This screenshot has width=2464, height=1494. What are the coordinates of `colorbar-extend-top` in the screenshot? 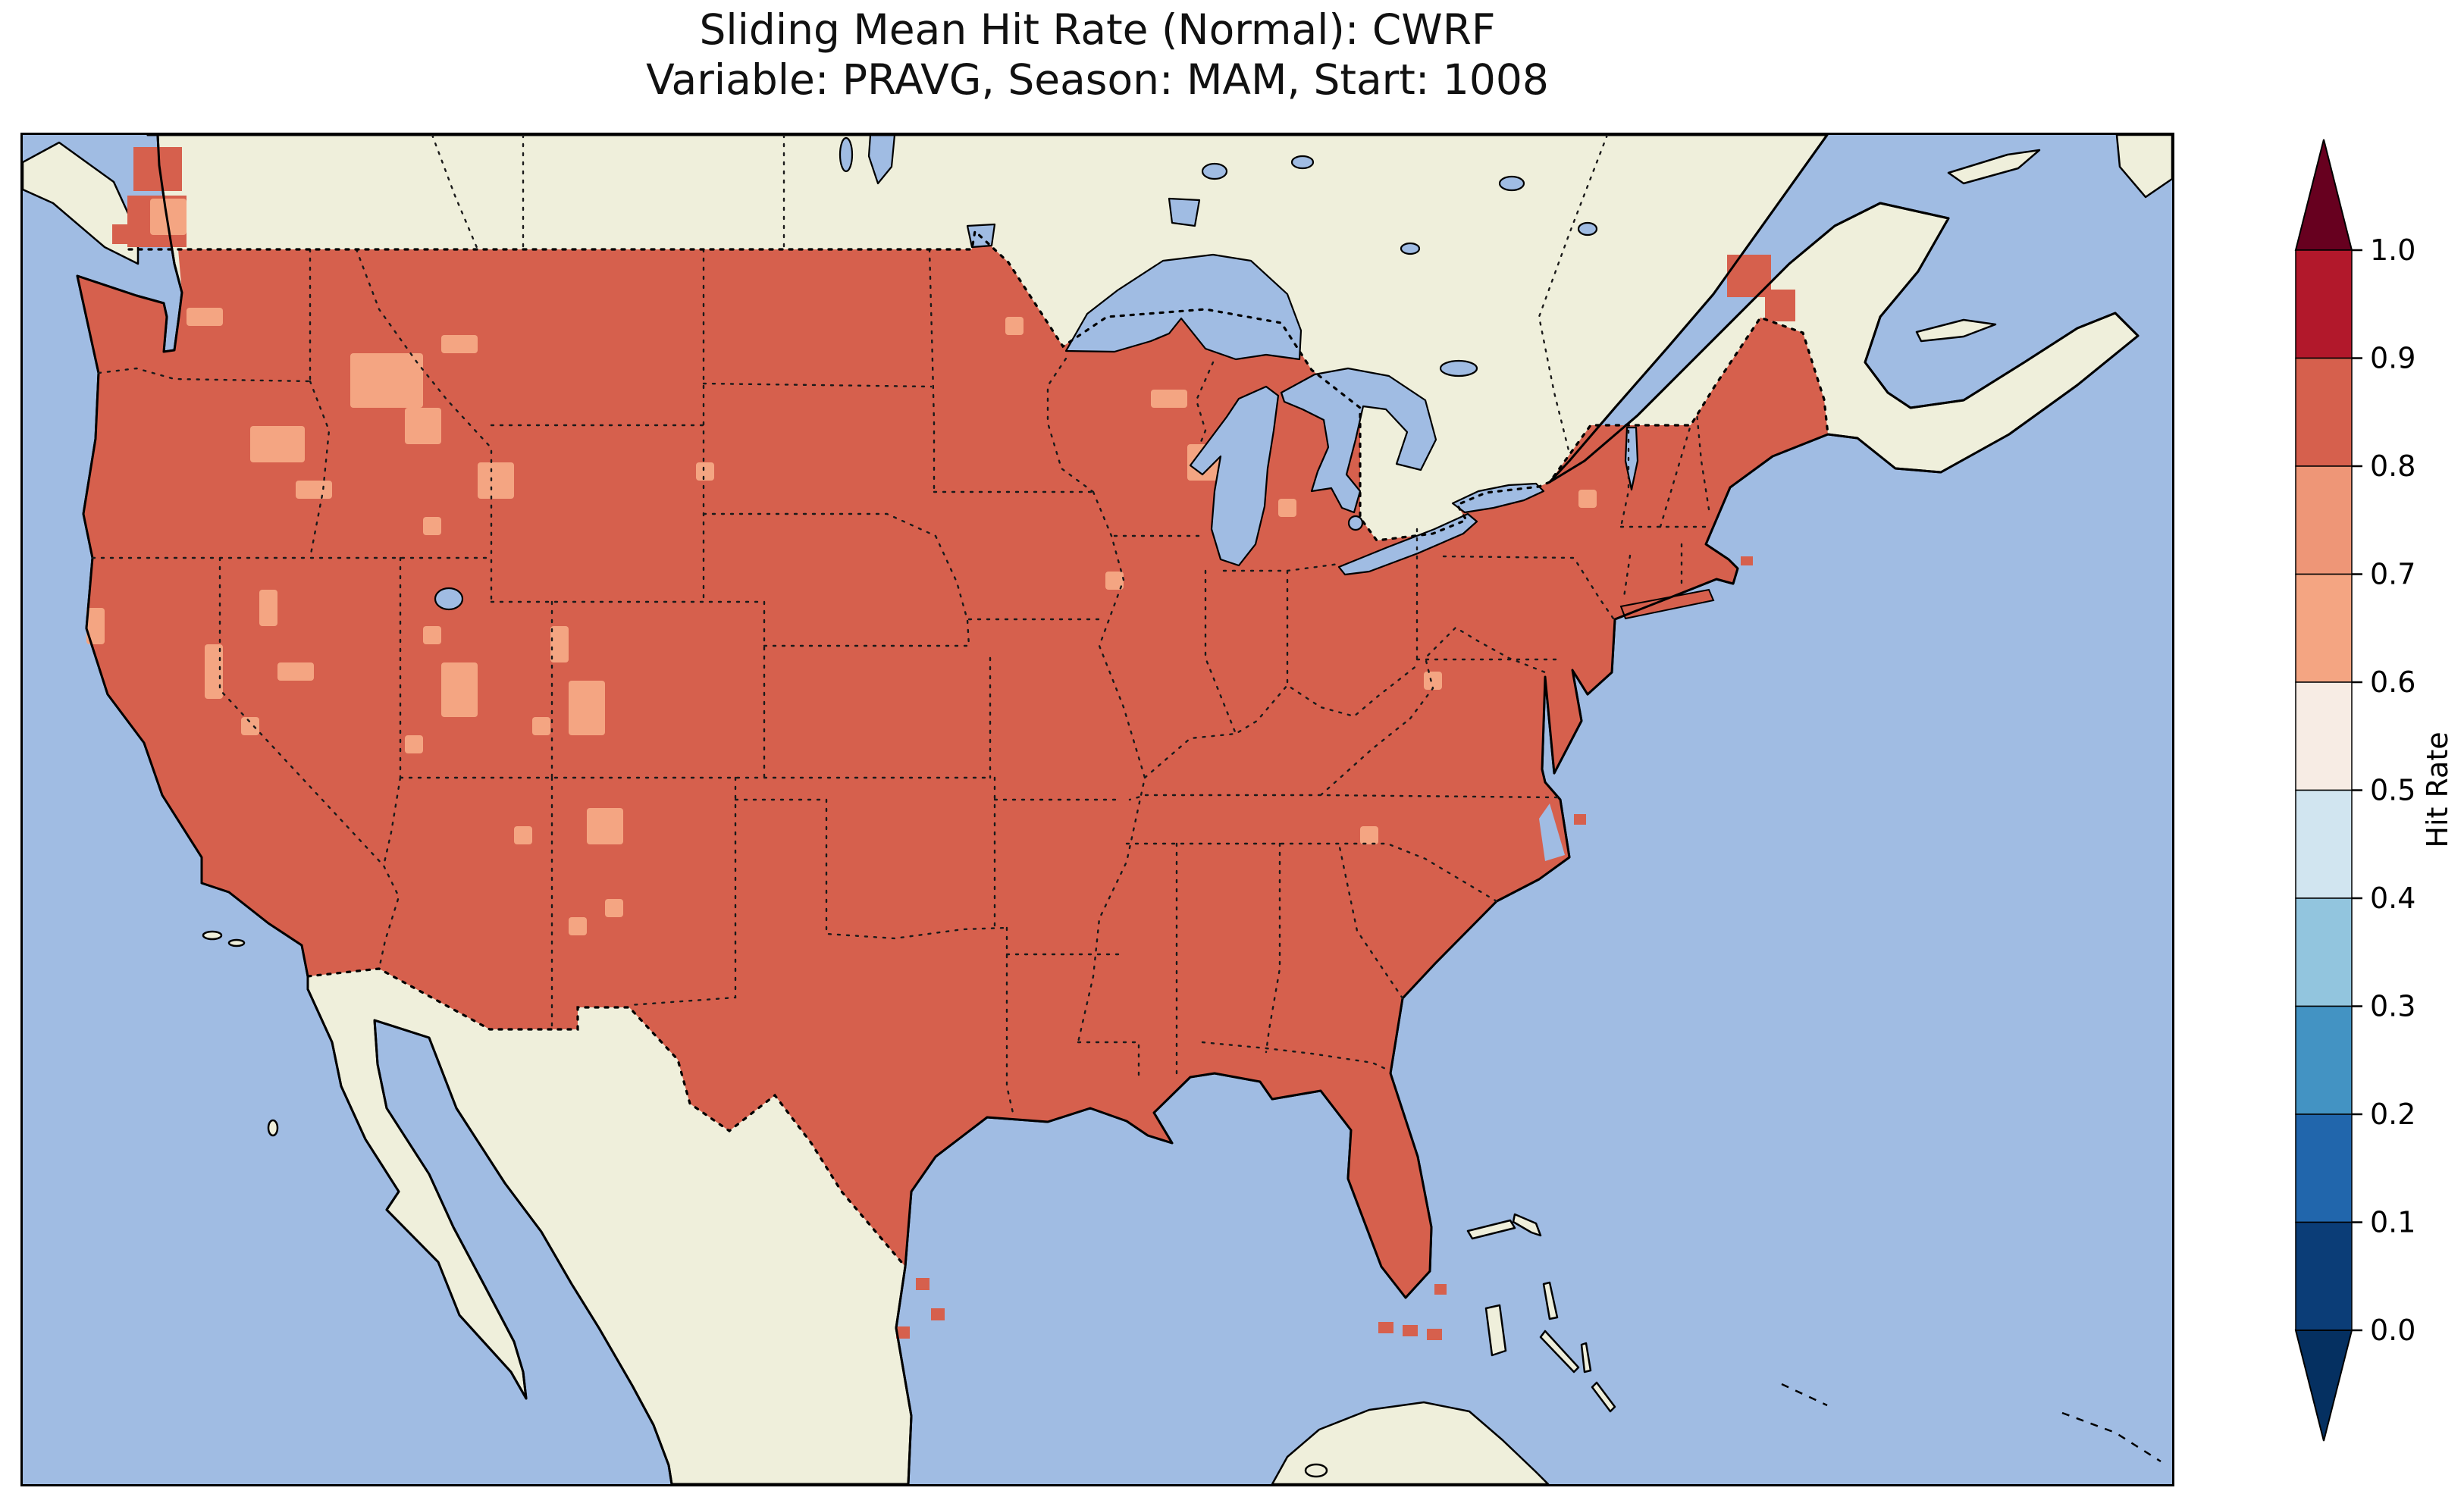 It's located at (2324, 195).